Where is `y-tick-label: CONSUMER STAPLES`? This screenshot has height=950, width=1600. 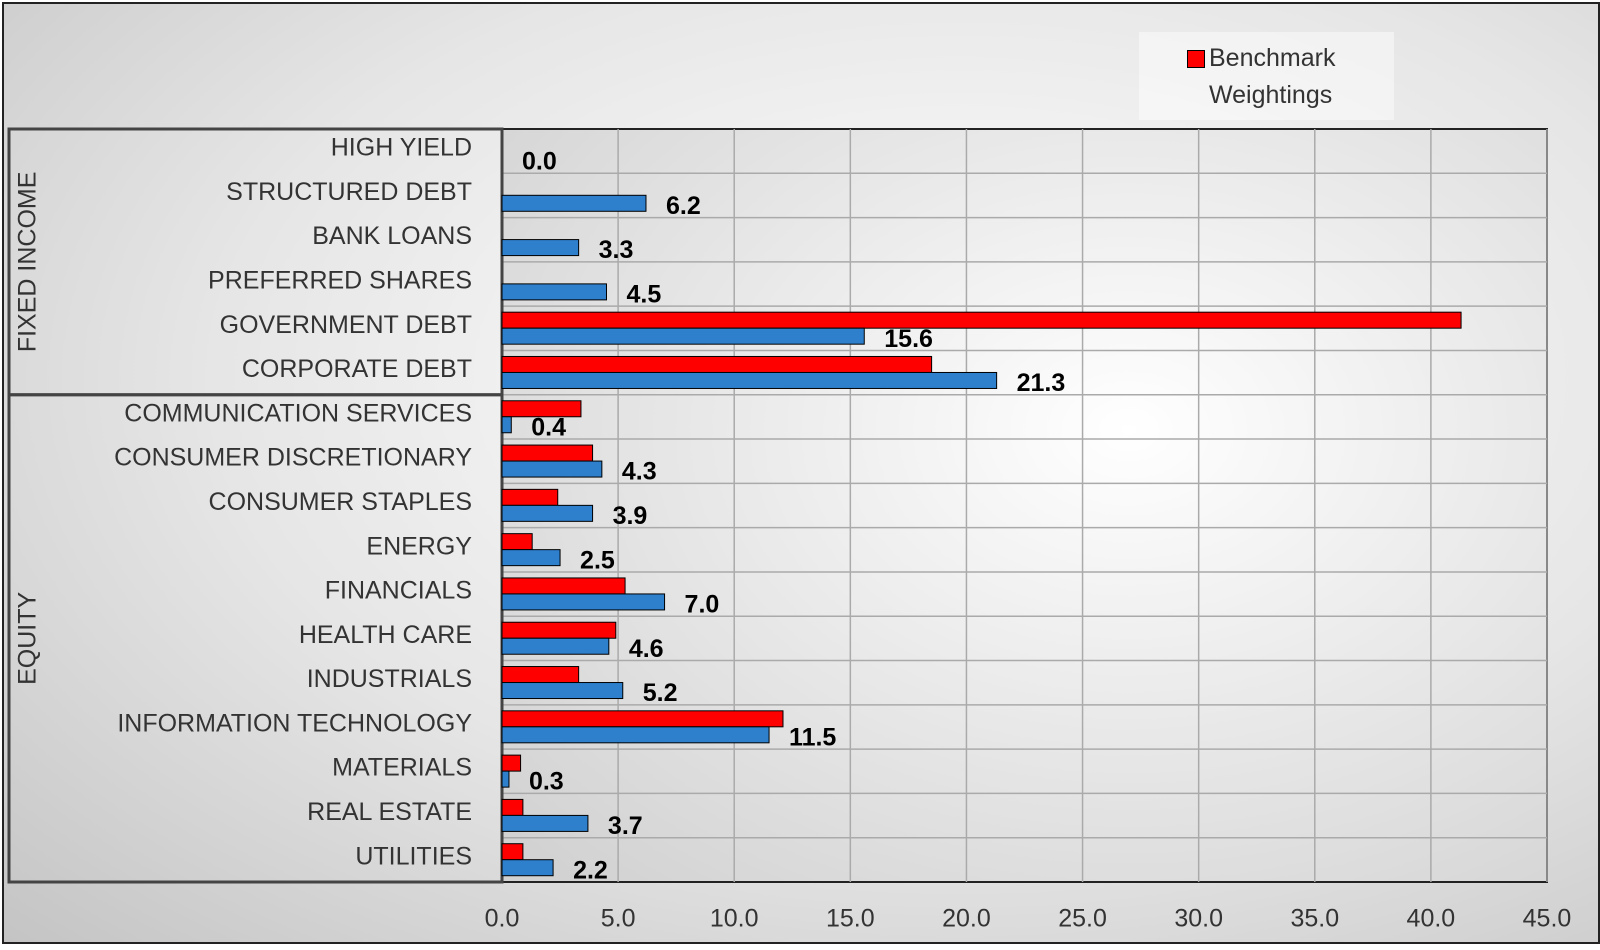 y-tick-label: CONSUMER STAPLES is located at coordinates (340, 502).